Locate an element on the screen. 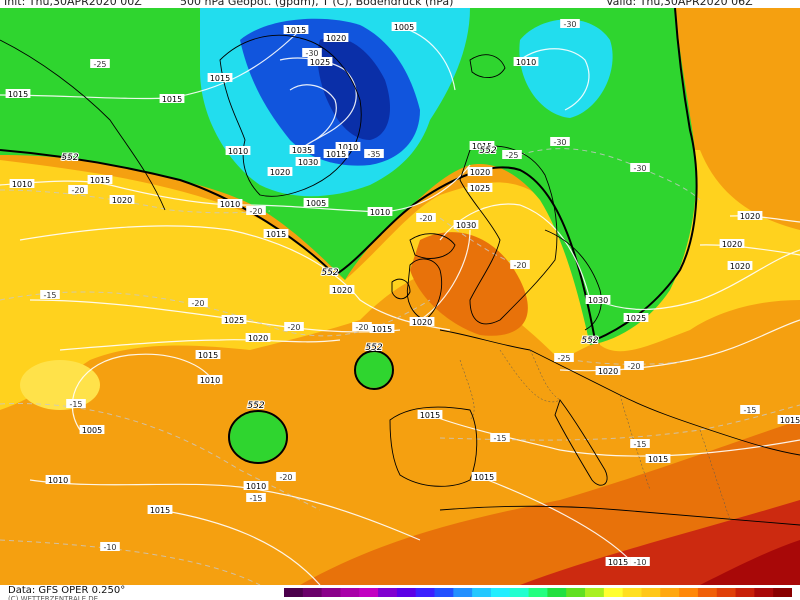 This screenshot has height=600, width=800. iberia-coast is located at coordinates (433, 446).